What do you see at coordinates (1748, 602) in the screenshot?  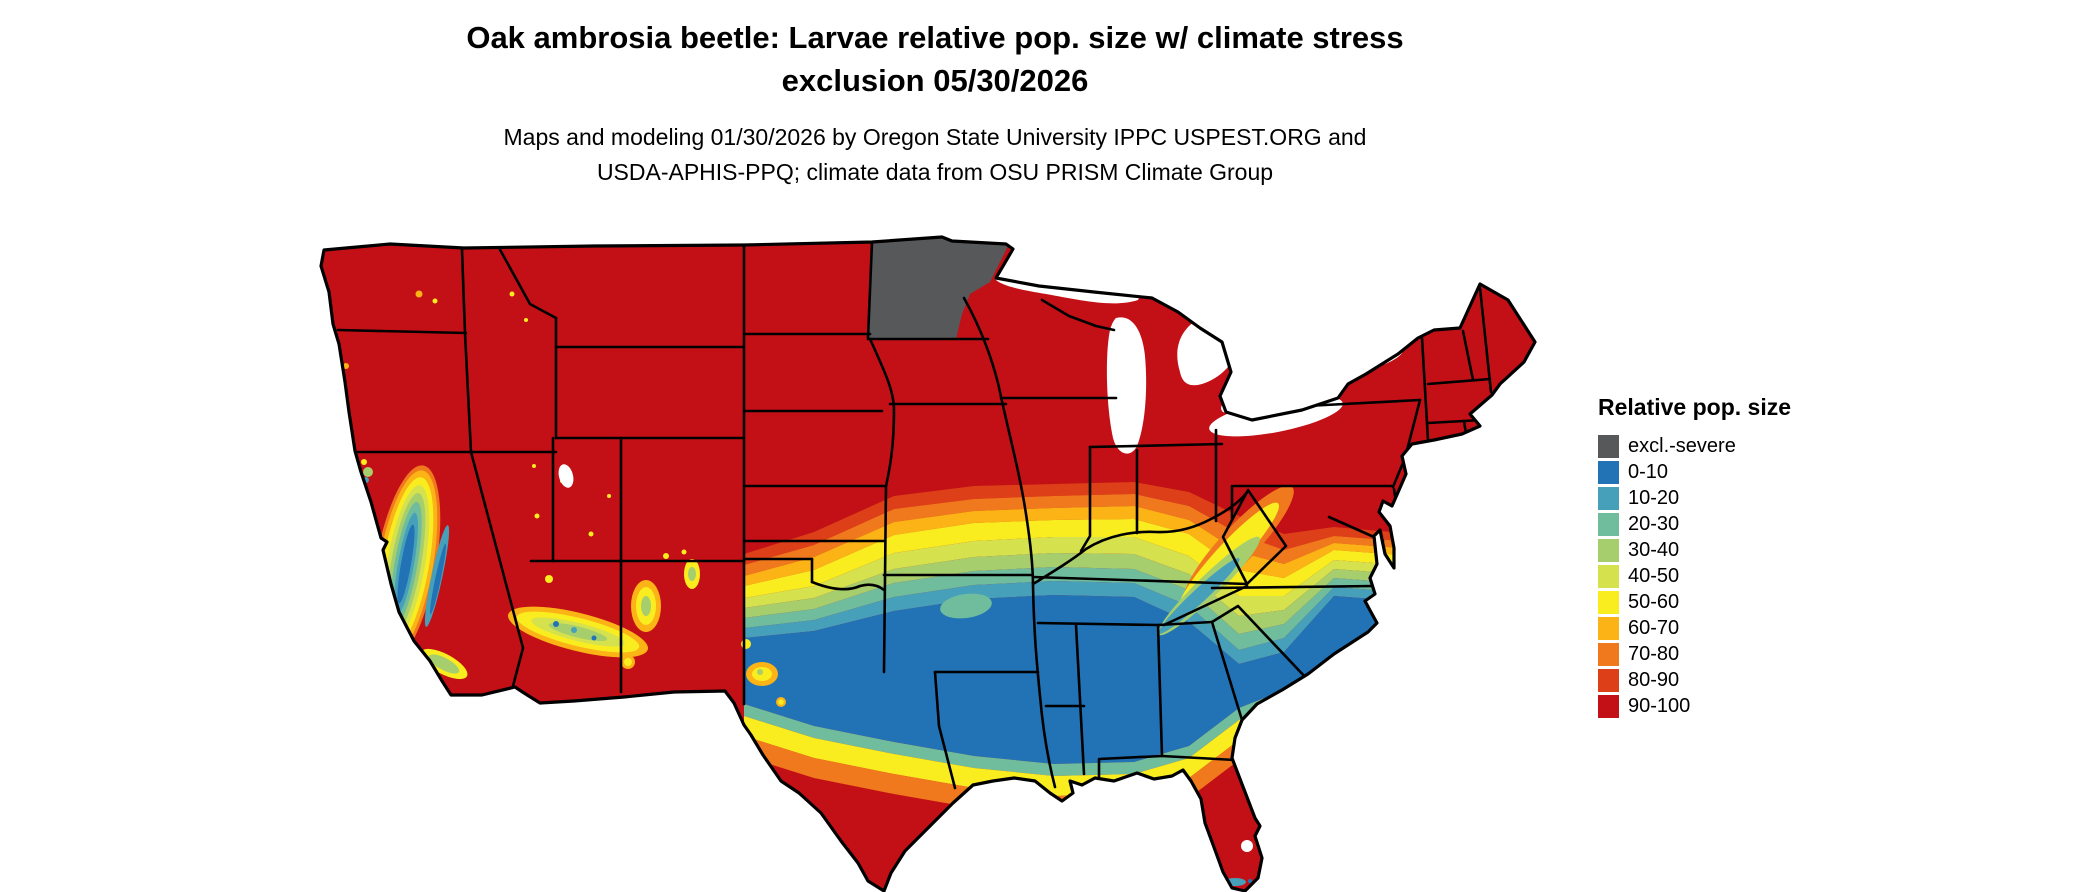 I see `legend-item-50-60: 50-60` at bounding box center [1748, 602].